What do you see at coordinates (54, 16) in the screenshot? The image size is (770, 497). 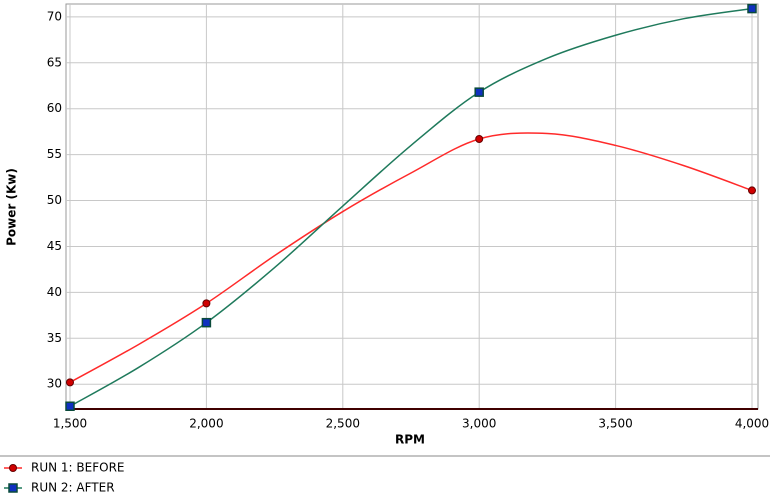 I see `y-tick-label: 70` at bounding box center [54, 16].